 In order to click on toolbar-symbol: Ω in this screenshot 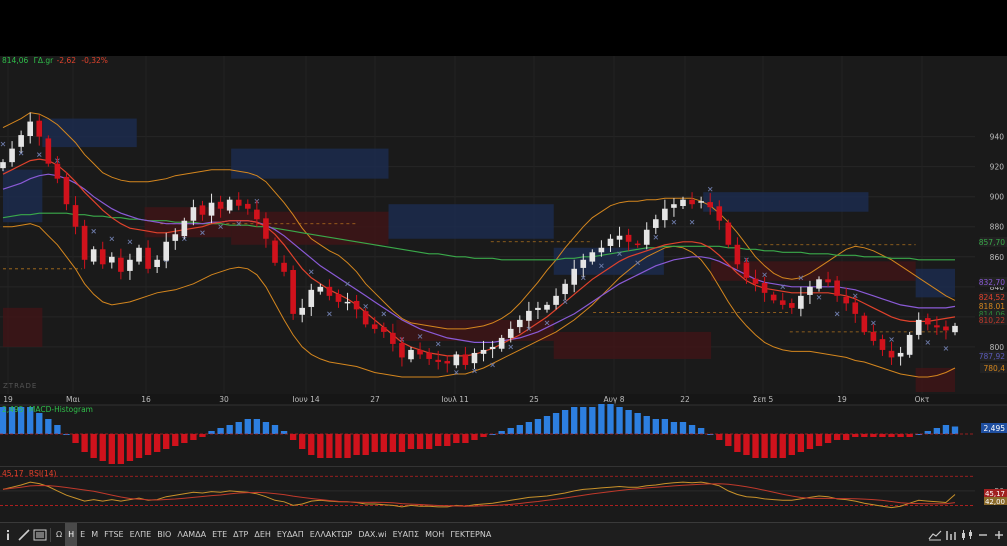, I will do `click(59, 534)`.